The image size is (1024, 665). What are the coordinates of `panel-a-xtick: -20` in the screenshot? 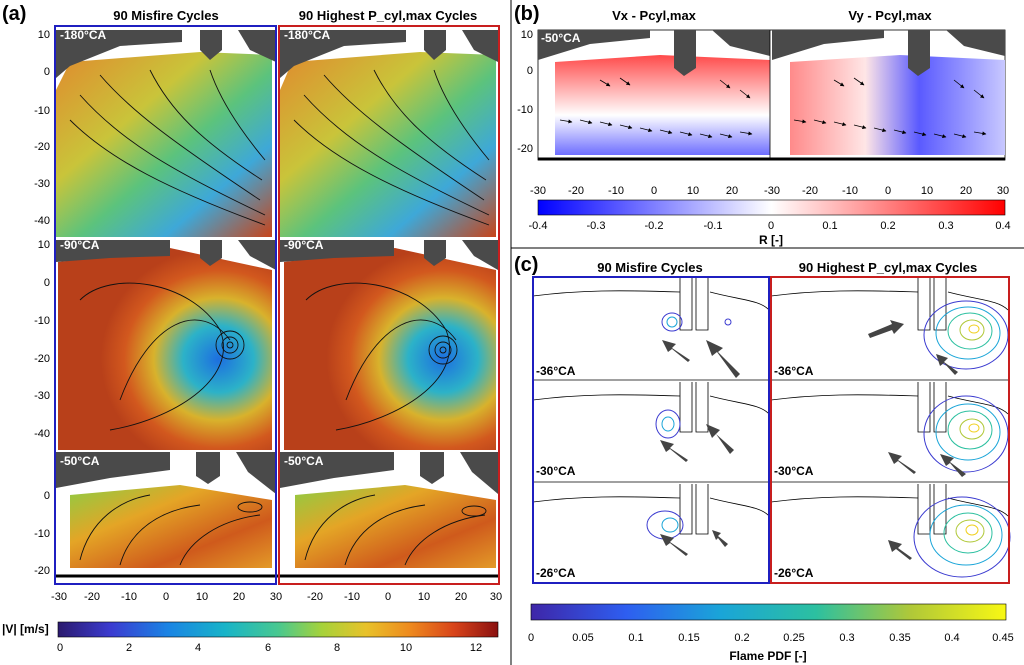 It's located at (92, 597).